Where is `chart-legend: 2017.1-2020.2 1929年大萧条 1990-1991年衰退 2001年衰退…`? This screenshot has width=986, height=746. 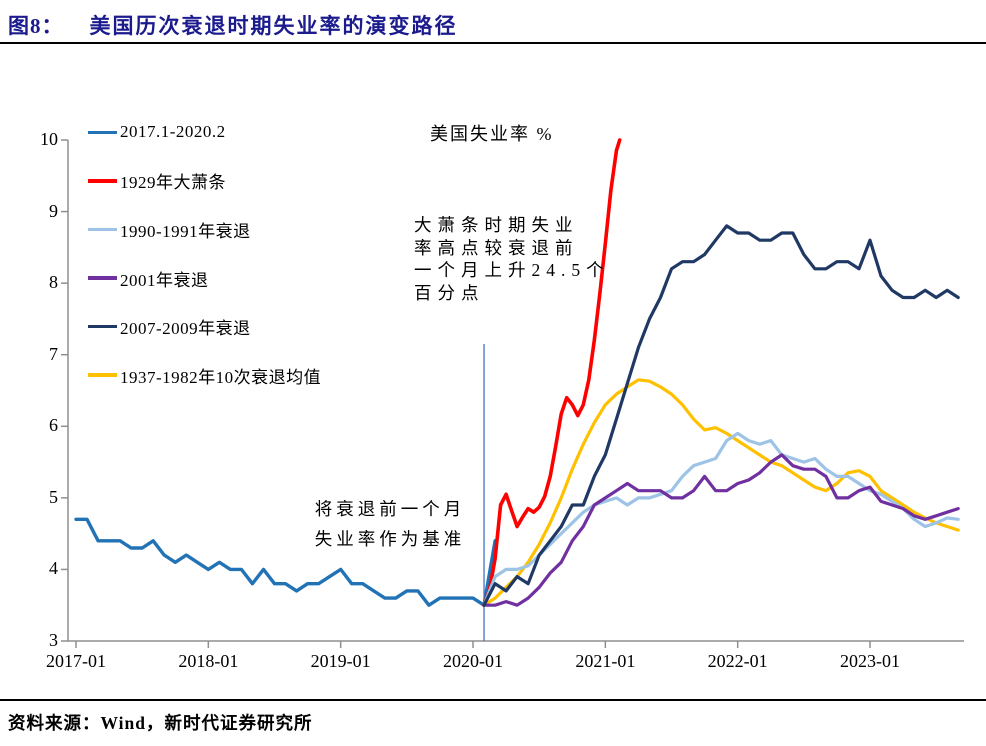 chart-legend: 2017.1-2020.2 1929年大萧条 1990-1991年衰退 2001年衰退… is located at coordinates (204, 254).